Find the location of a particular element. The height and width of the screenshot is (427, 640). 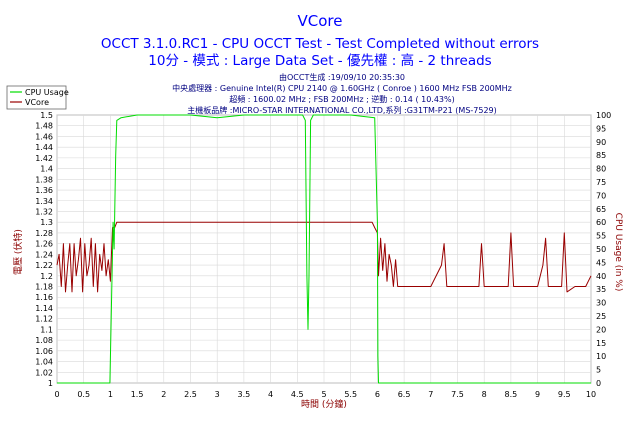

y2-tick-label: 95 is located at coordinates (601, 128).